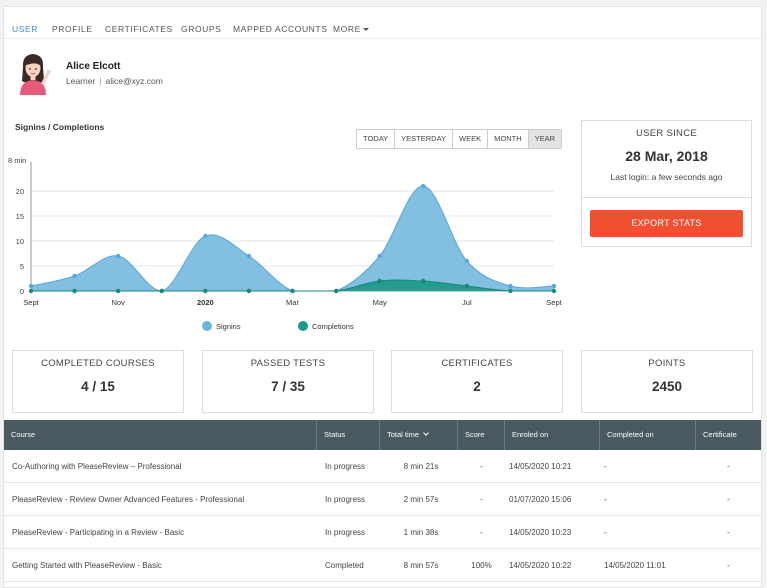  What do you see at coordinates (288, 363) in the screenshot?
I see `stat-label: PASSED TESTS` at bounding box center [288, 363].